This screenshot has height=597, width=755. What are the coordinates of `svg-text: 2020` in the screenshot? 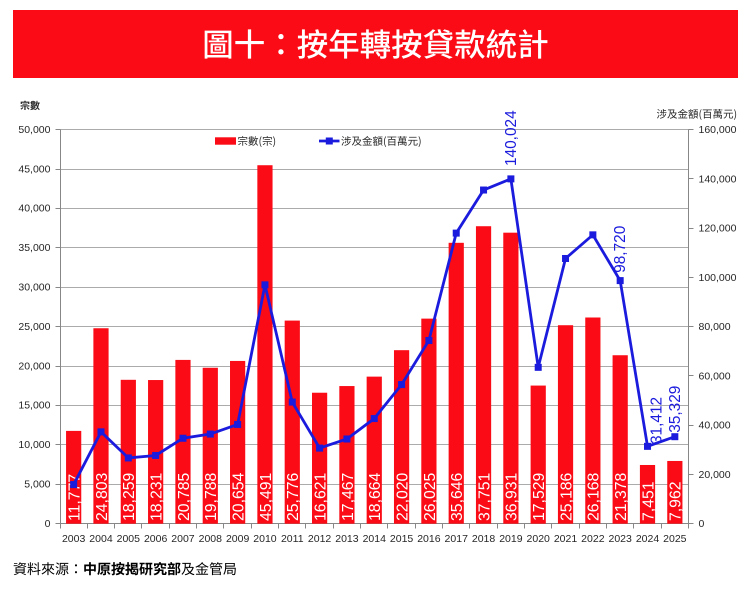 It's located at (539, 539).